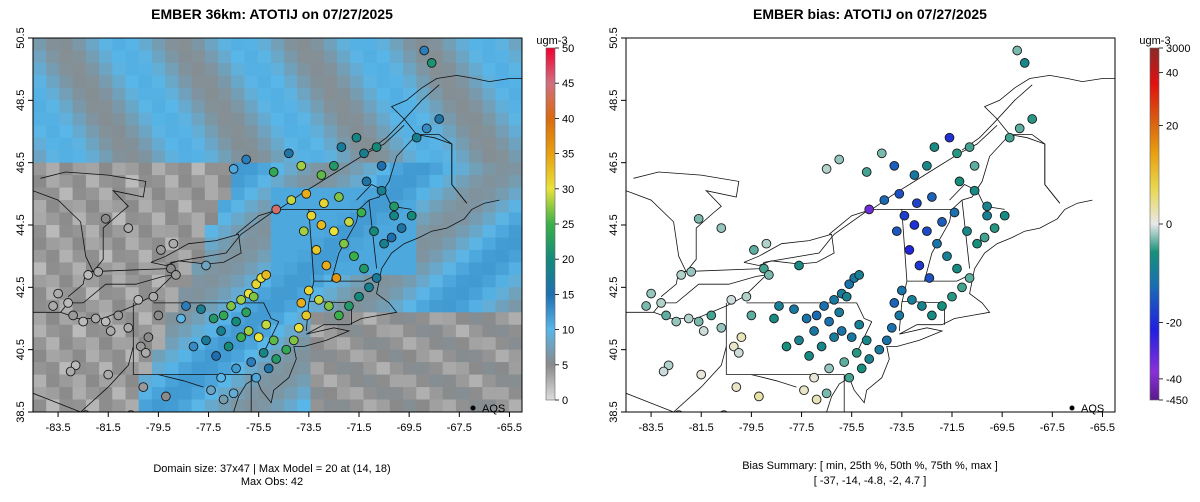 The image size is (1200, 502). What do you see at coordinates (614, 162) in the screenshot?
I see `y-tick-label: 46.5` at bounding box center [614, 162].